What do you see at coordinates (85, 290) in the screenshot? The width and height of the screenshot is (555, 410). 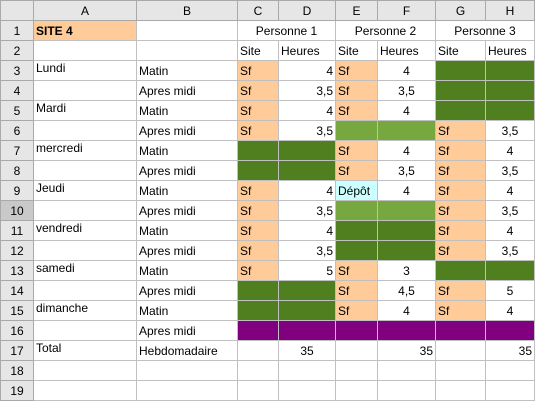 I see `cell-a14` at bounding box center [85, 290].